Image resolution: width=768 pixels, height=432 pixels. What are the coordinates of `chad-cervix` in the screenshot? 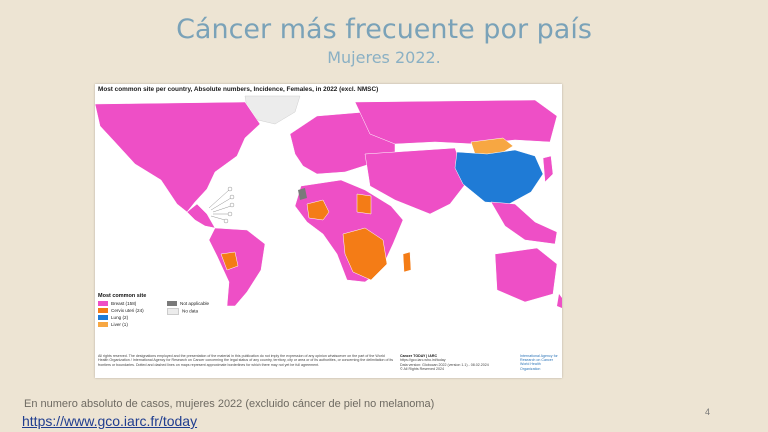 It's located at (364, 204).